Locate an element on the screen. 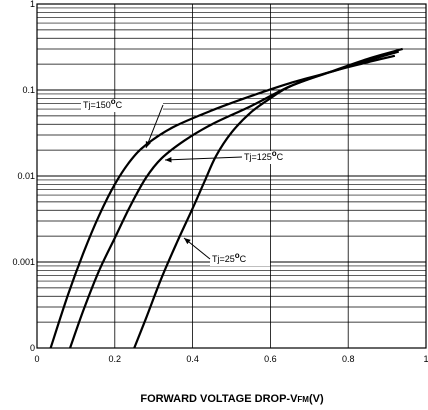 The width and height of the screenshot is (428, 410). curve-label-1: Tj=150oC is located at coordinates (103, 103).